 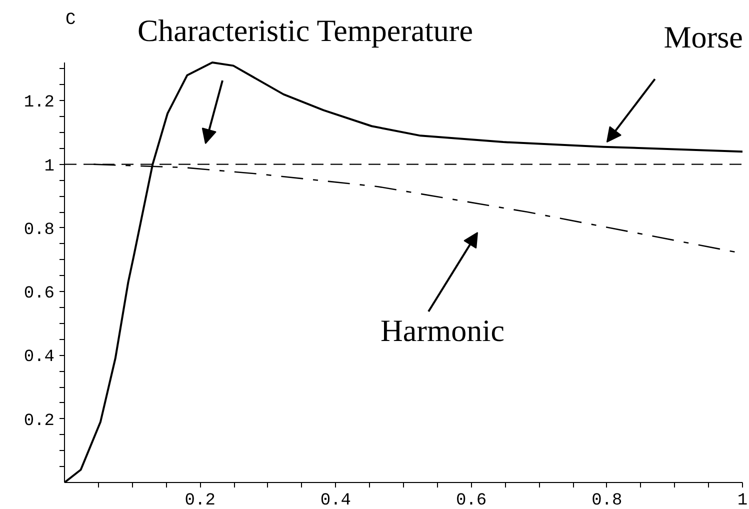 What do you see at coordinates (305, 30) in the screenshot?
I see `text: Characteristic Temperature` at bounding box center [305, 30].